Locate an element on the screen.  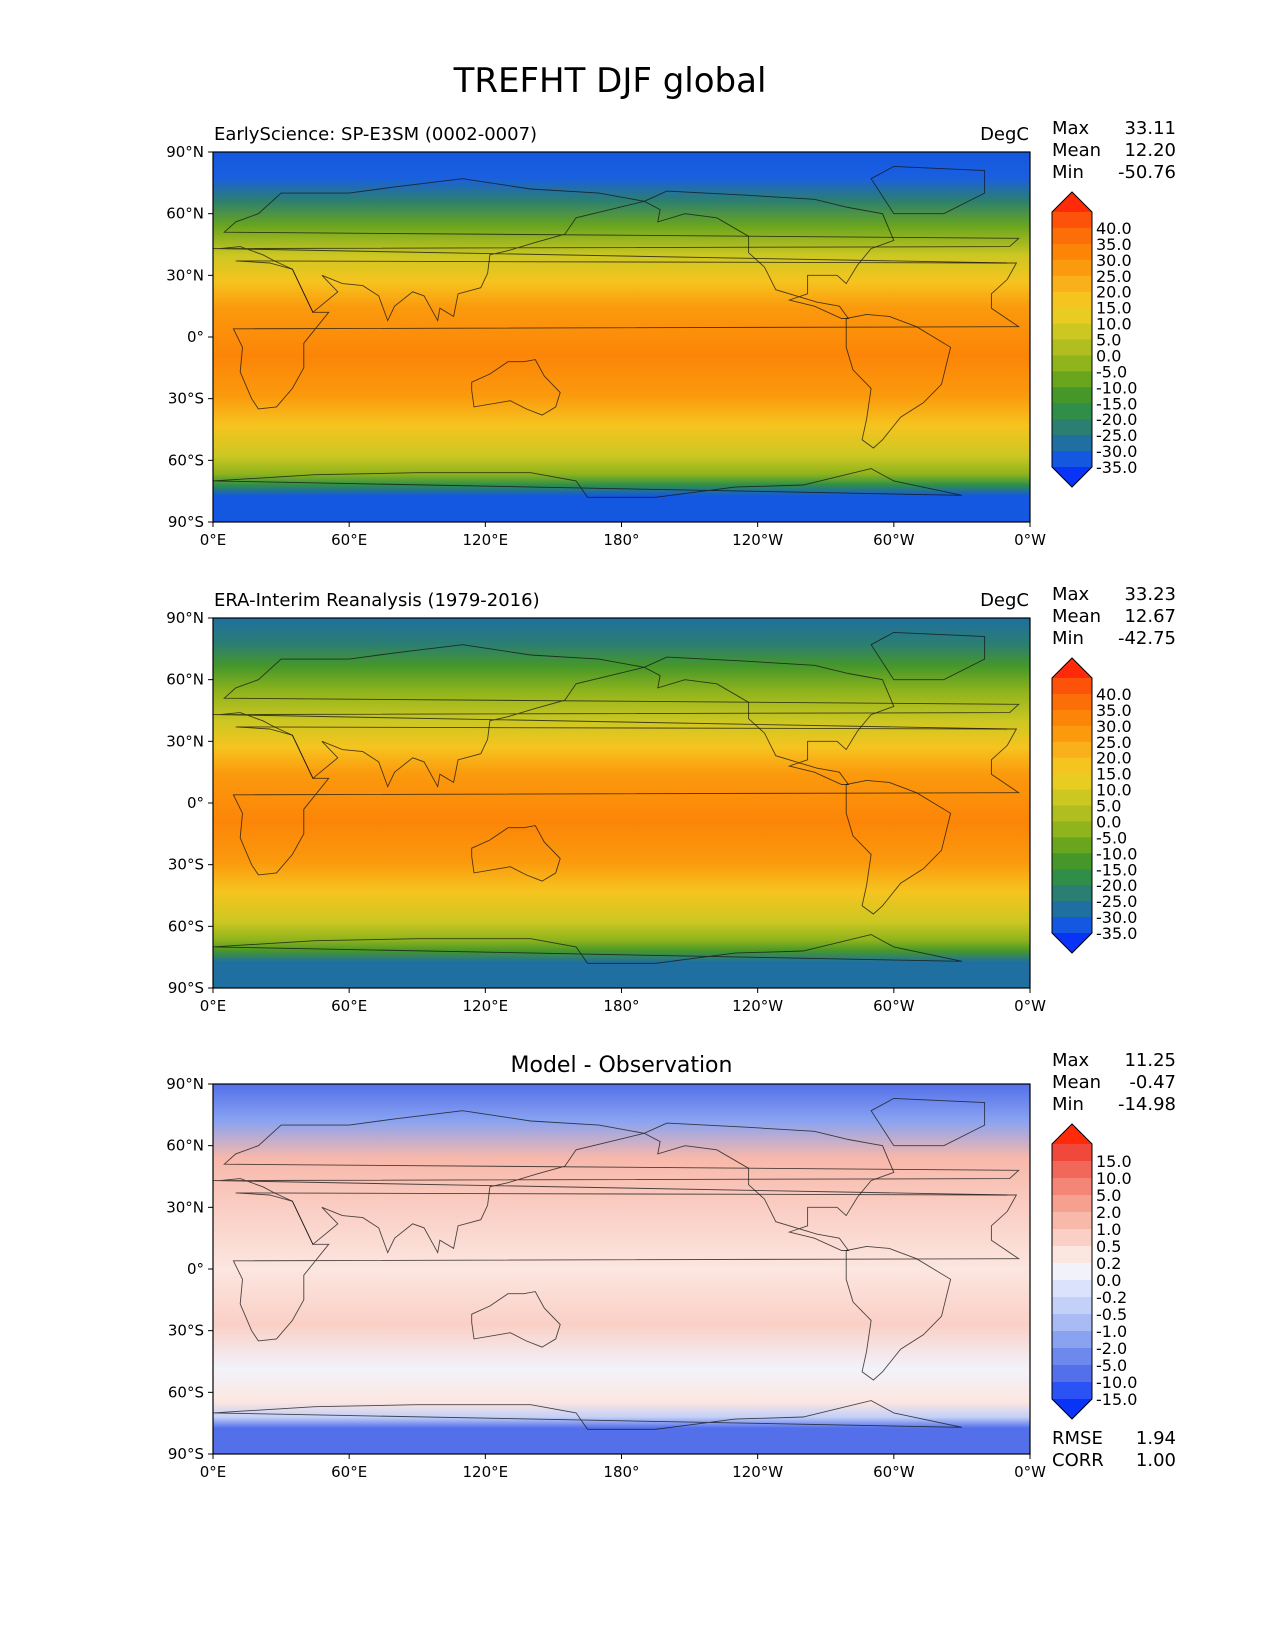
colorbar-label: -5.0 is located at coordinates (1111, 1365).